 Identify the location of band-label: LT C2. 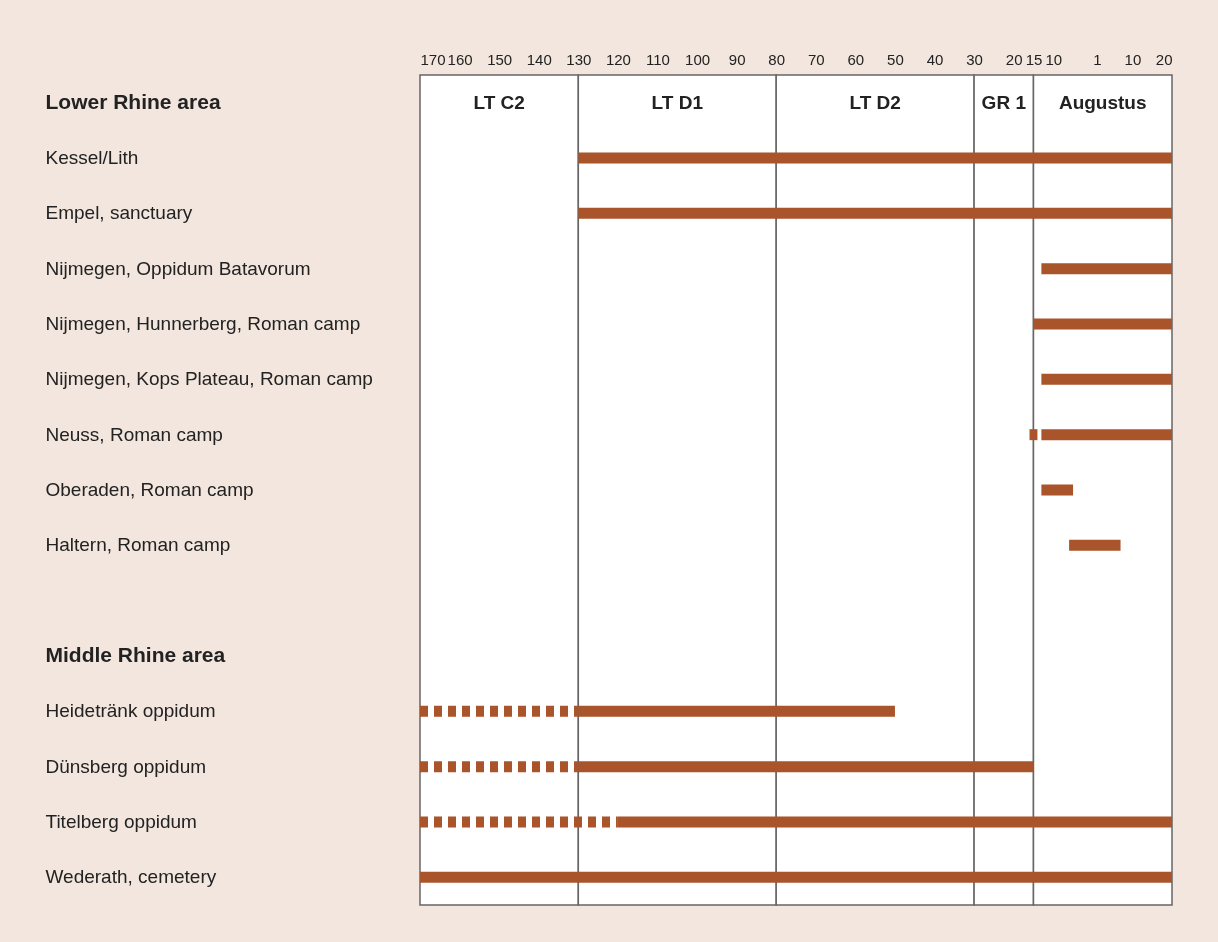
(499, 102).